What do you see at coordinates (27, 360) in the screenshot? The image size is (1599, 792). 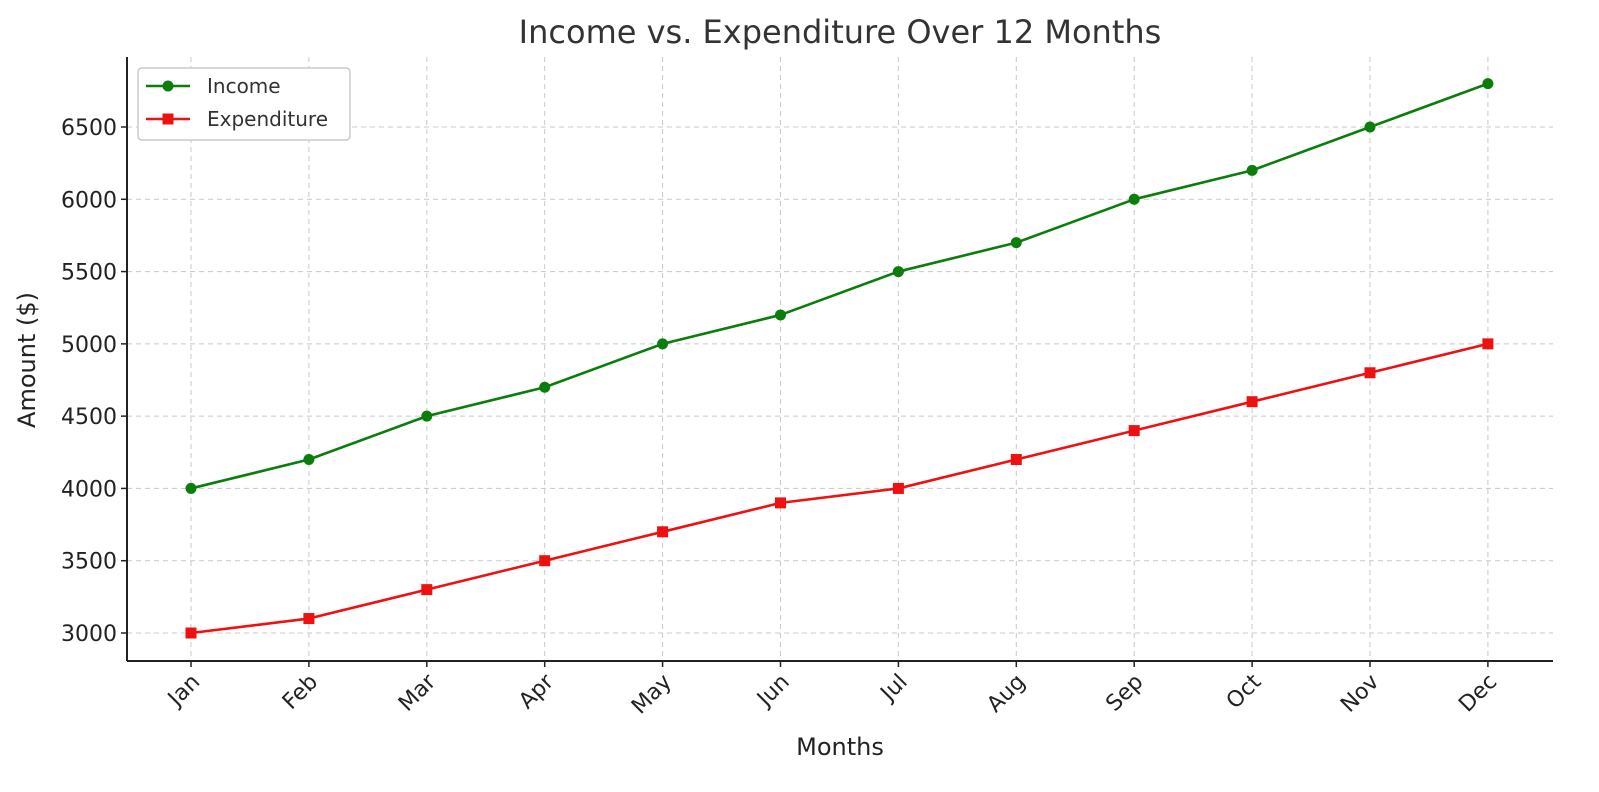 I see `y-axis-label: Amount ($)` at bounding box center [27, 360].